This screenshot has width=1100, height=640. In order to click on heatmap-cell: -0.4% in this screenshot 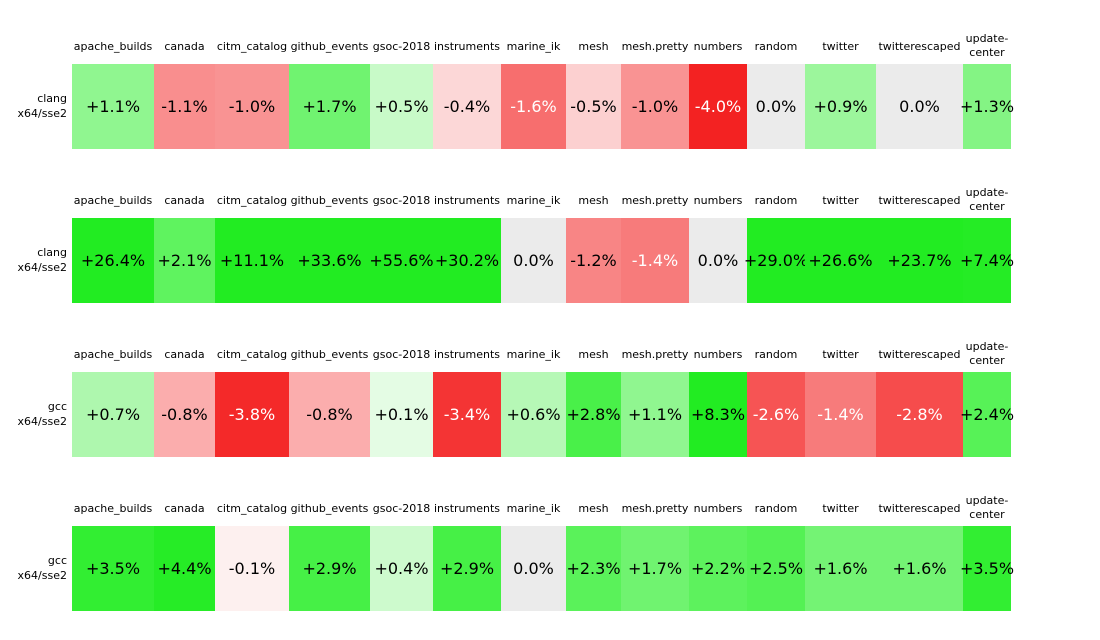, I will do `click(467, 106)`.